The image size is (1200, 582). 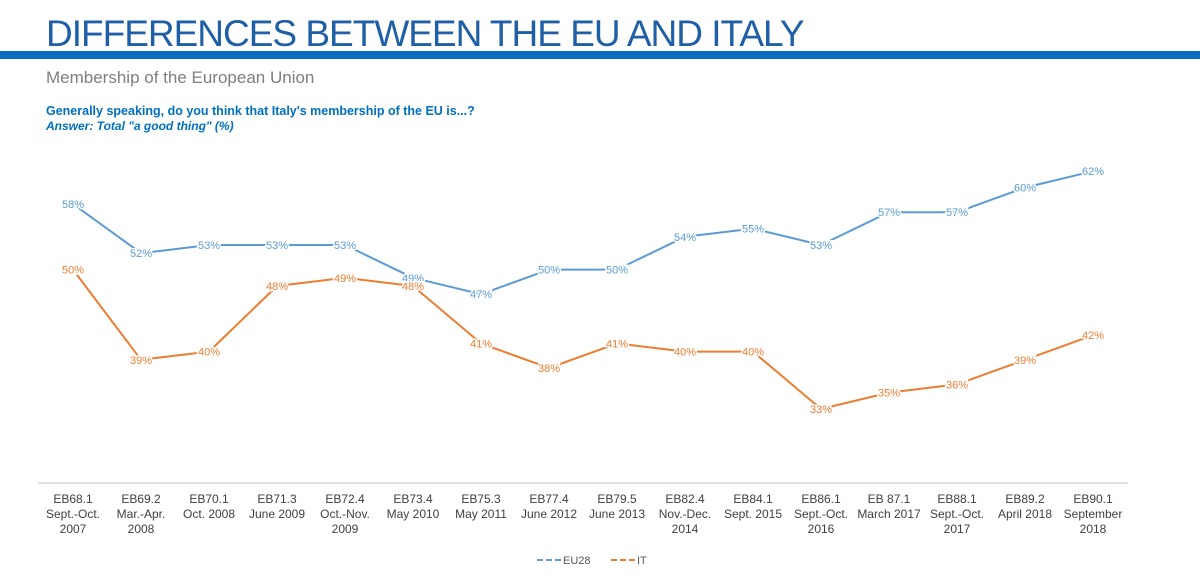 What do you see at coordinates (481, 499) in the screenshot?
I see `x-tick-line: EB75.3` at bounding box center [481, 499].